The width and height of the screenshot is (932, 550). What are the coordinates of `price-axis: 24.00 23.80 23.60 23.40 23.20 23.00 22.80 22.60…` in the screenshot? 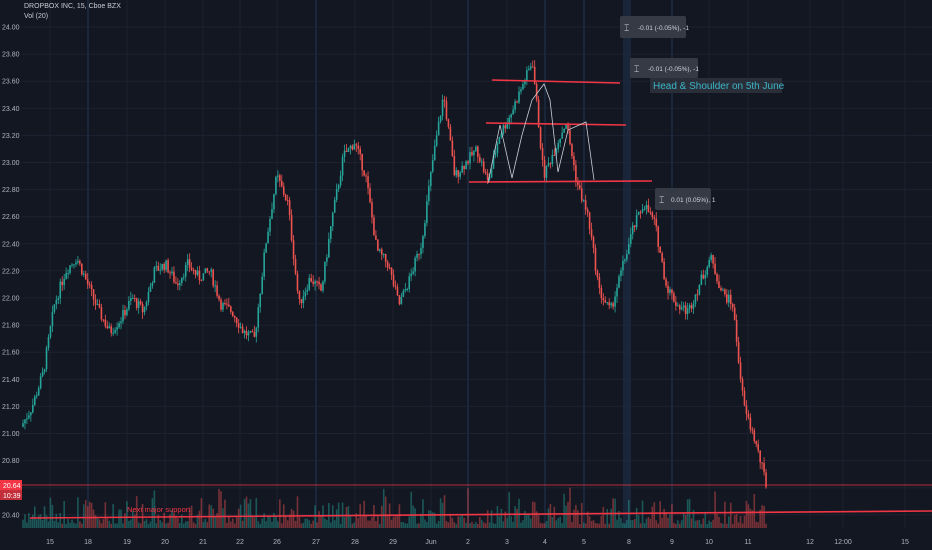 It's located at (11, 272).